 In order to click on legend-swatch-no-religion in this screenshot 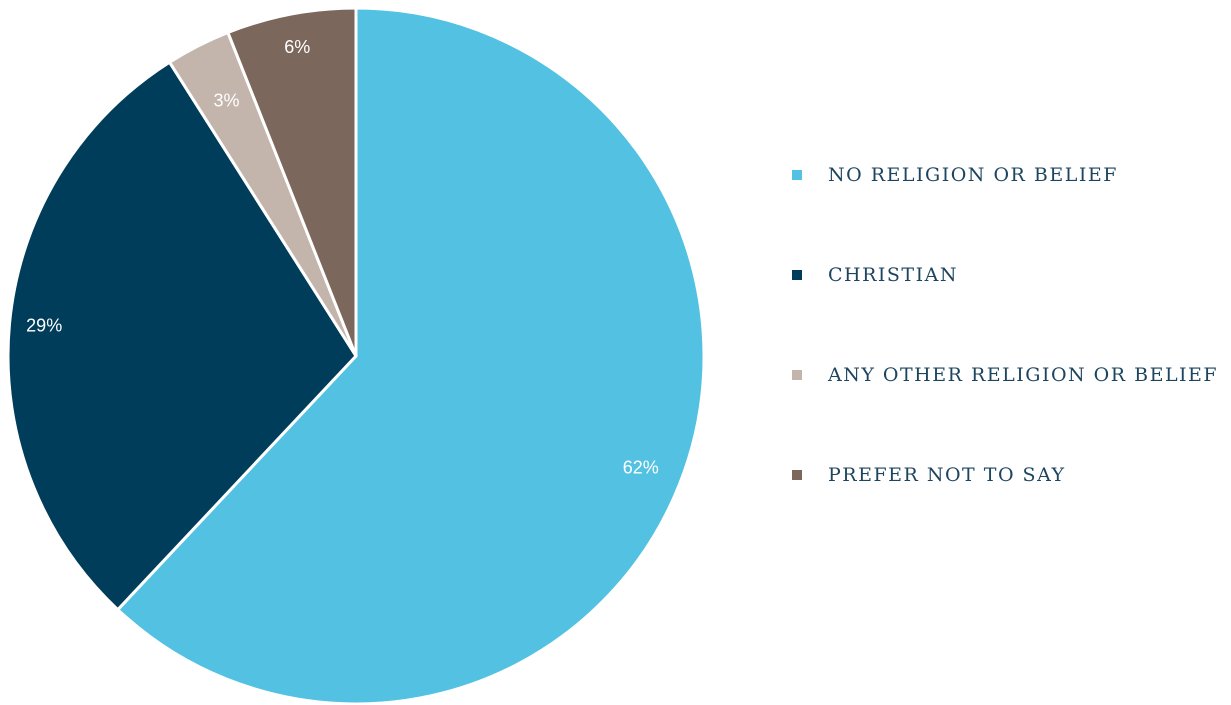, I will do `click(797, 175)`.